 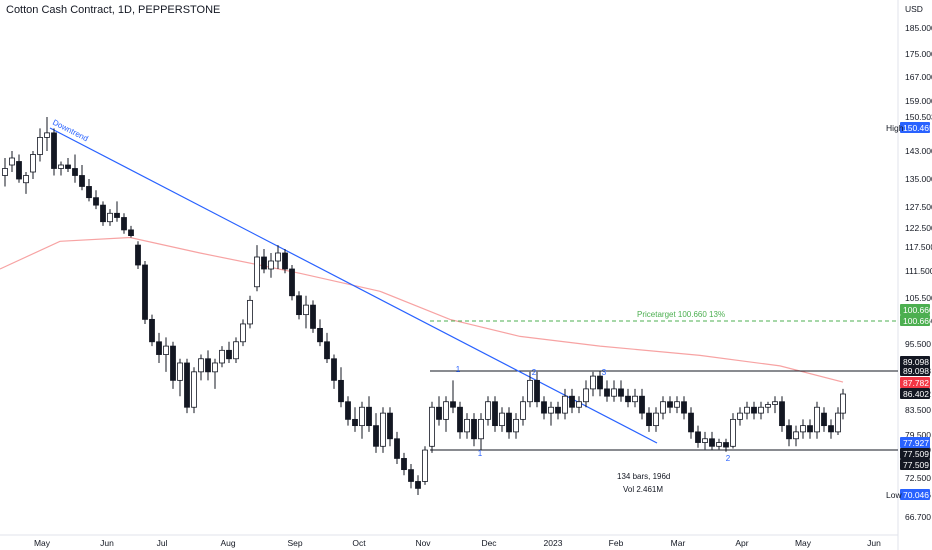 I want to click on price-label: 100.660, so click(x=916, y=309).